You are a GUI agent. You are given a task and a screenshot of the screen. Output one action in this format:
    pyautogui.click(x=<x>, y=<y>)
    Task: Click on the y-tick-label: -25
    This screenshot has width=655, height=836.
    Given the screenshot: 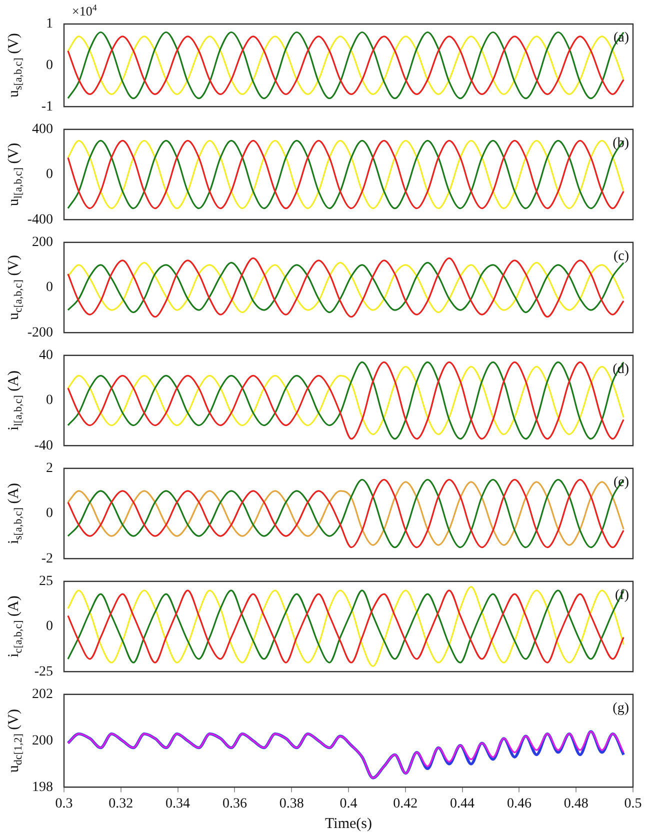 What is the action you would take?
    pyautogui.click(x=43, y=672)
    